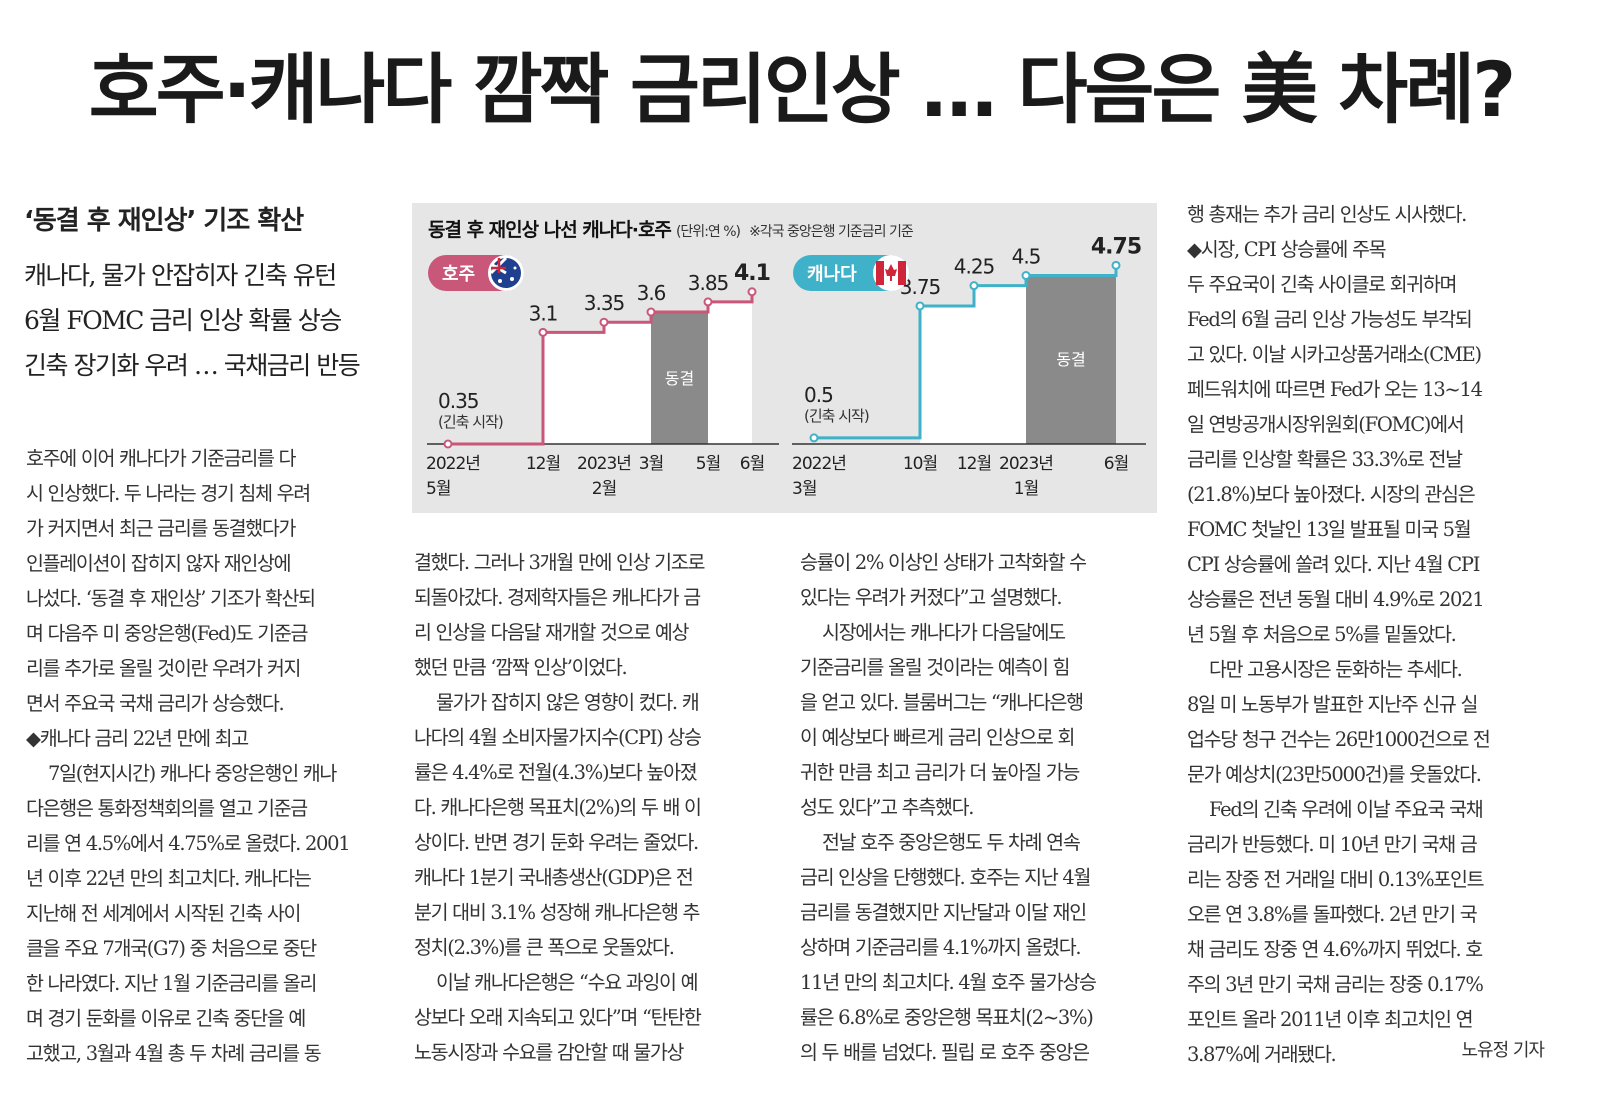  What do you see at coordinates (551, 632) in the screenshot?
I see `article-line: 리 인상을 다음달 재개할 것으로 예상` at bounding box center [551, 632].